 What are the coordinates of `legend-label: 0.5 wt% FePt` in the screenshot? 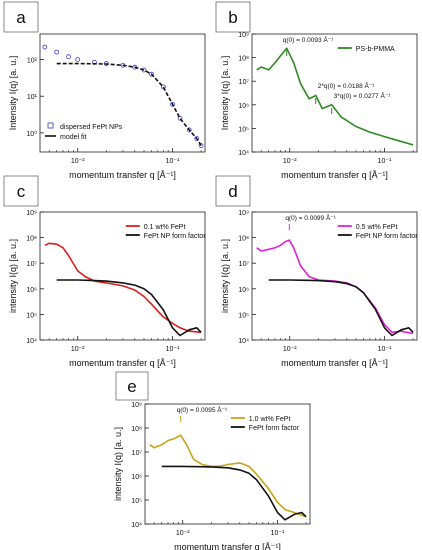 It's located at (377, 227).